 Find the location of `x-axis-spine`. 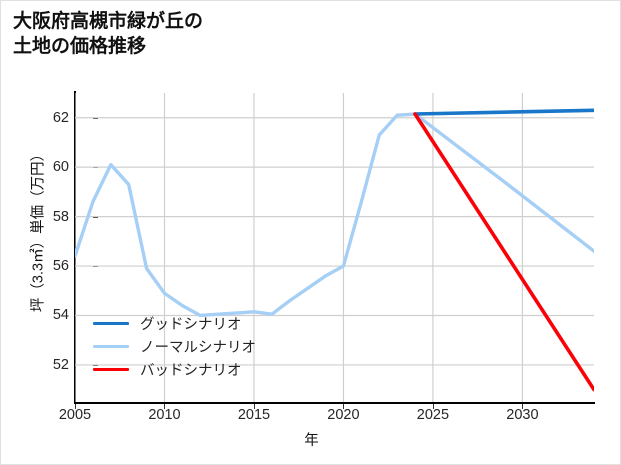

x-axis-spine is located at coordinates (334, 403).